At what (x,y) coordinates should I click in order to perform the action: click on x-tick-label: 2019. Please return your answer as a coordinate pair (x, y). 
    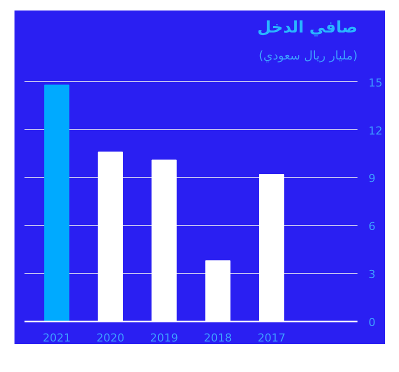
    Looking at the image, I should click on (164, 338).